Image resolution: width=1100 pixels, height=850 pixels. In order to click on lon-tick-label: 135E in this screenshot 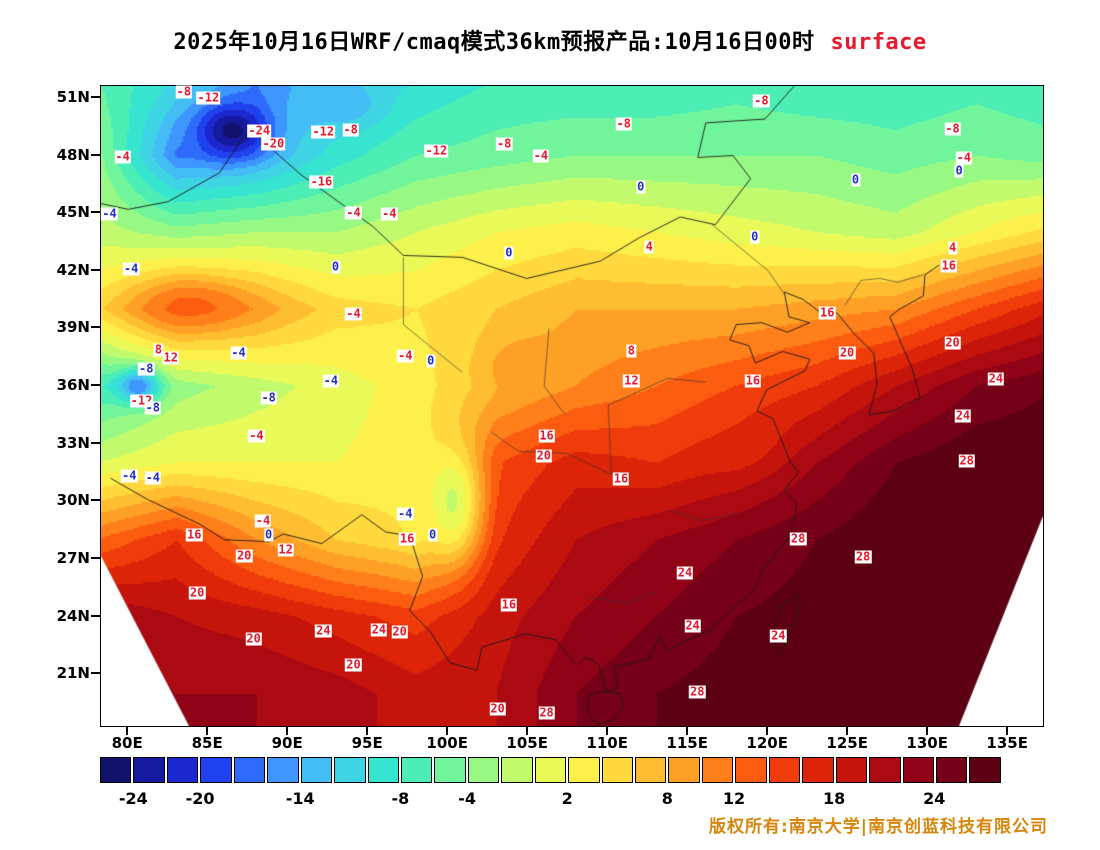, I will do `click(1007, 743)`.